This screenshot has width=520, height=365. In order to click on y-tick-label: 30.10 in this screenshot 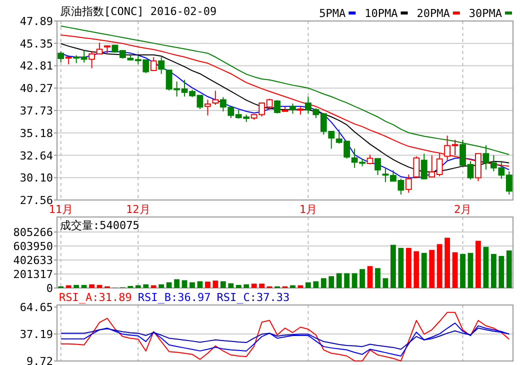, I will do `click(36, 178)`.